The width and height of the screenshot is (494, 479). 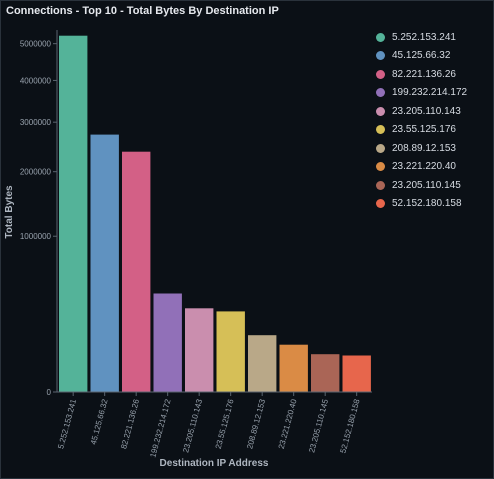 I want to click on legend-item: 23.205.110.143, so click(x=433, y=111).